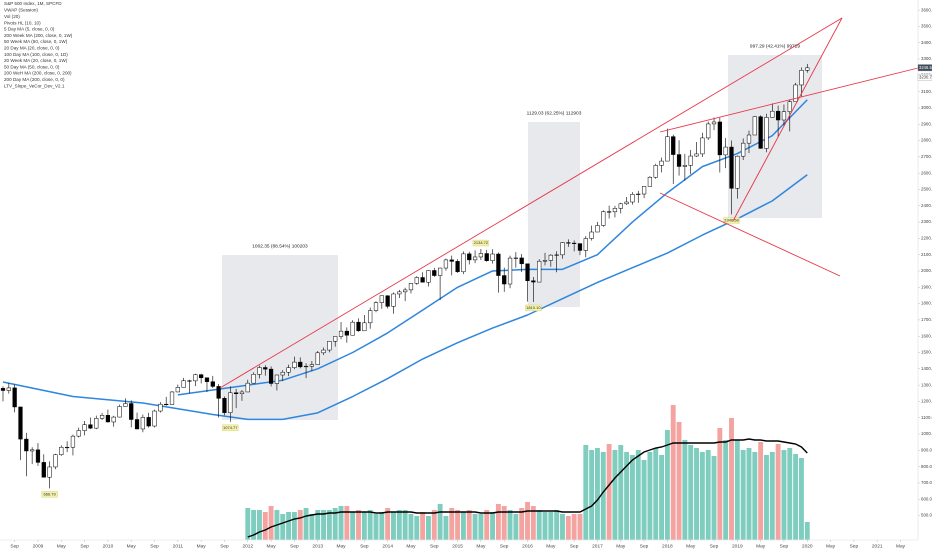  What do you see at coordinates (38, 73) in the screenshot?
I see `legend-line: 200 WeH MA (200, close, 0, 200)` at bounding box center [38, 73].